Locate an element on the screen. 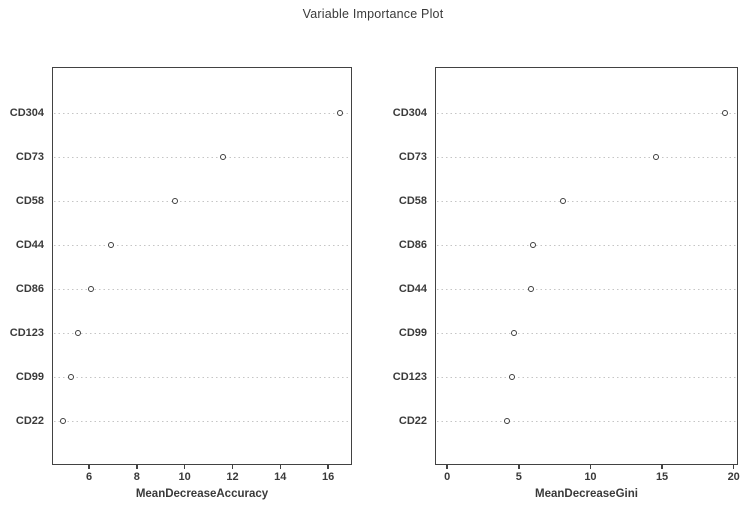 The width and height of the screenshot is (746, 511). x-axis-tick-label: 14 is located at coordinates (280, 477).